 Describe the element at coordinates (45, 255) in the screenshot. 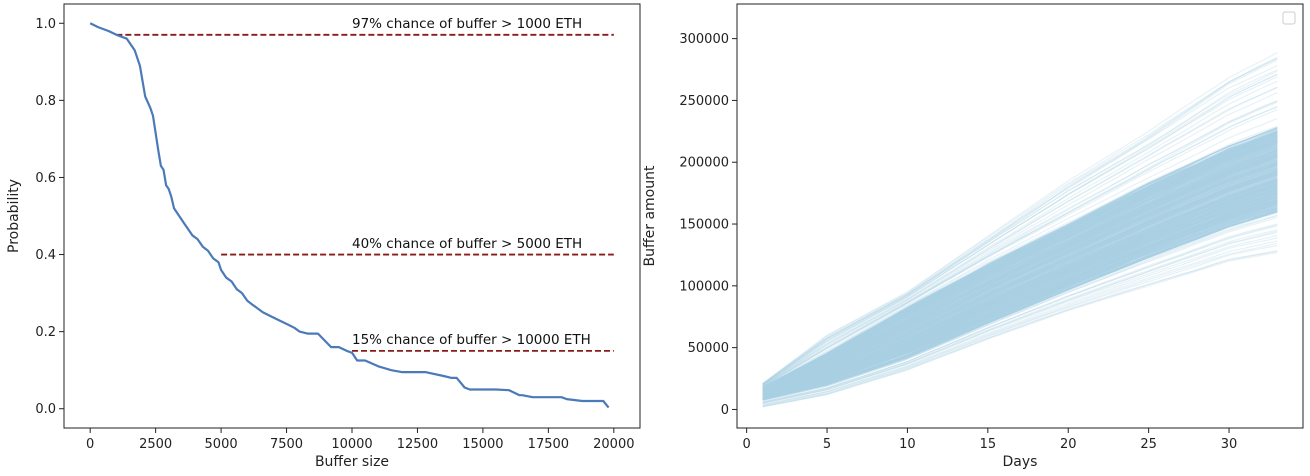

I see `left-y-tick-label: 0.4` at that location.